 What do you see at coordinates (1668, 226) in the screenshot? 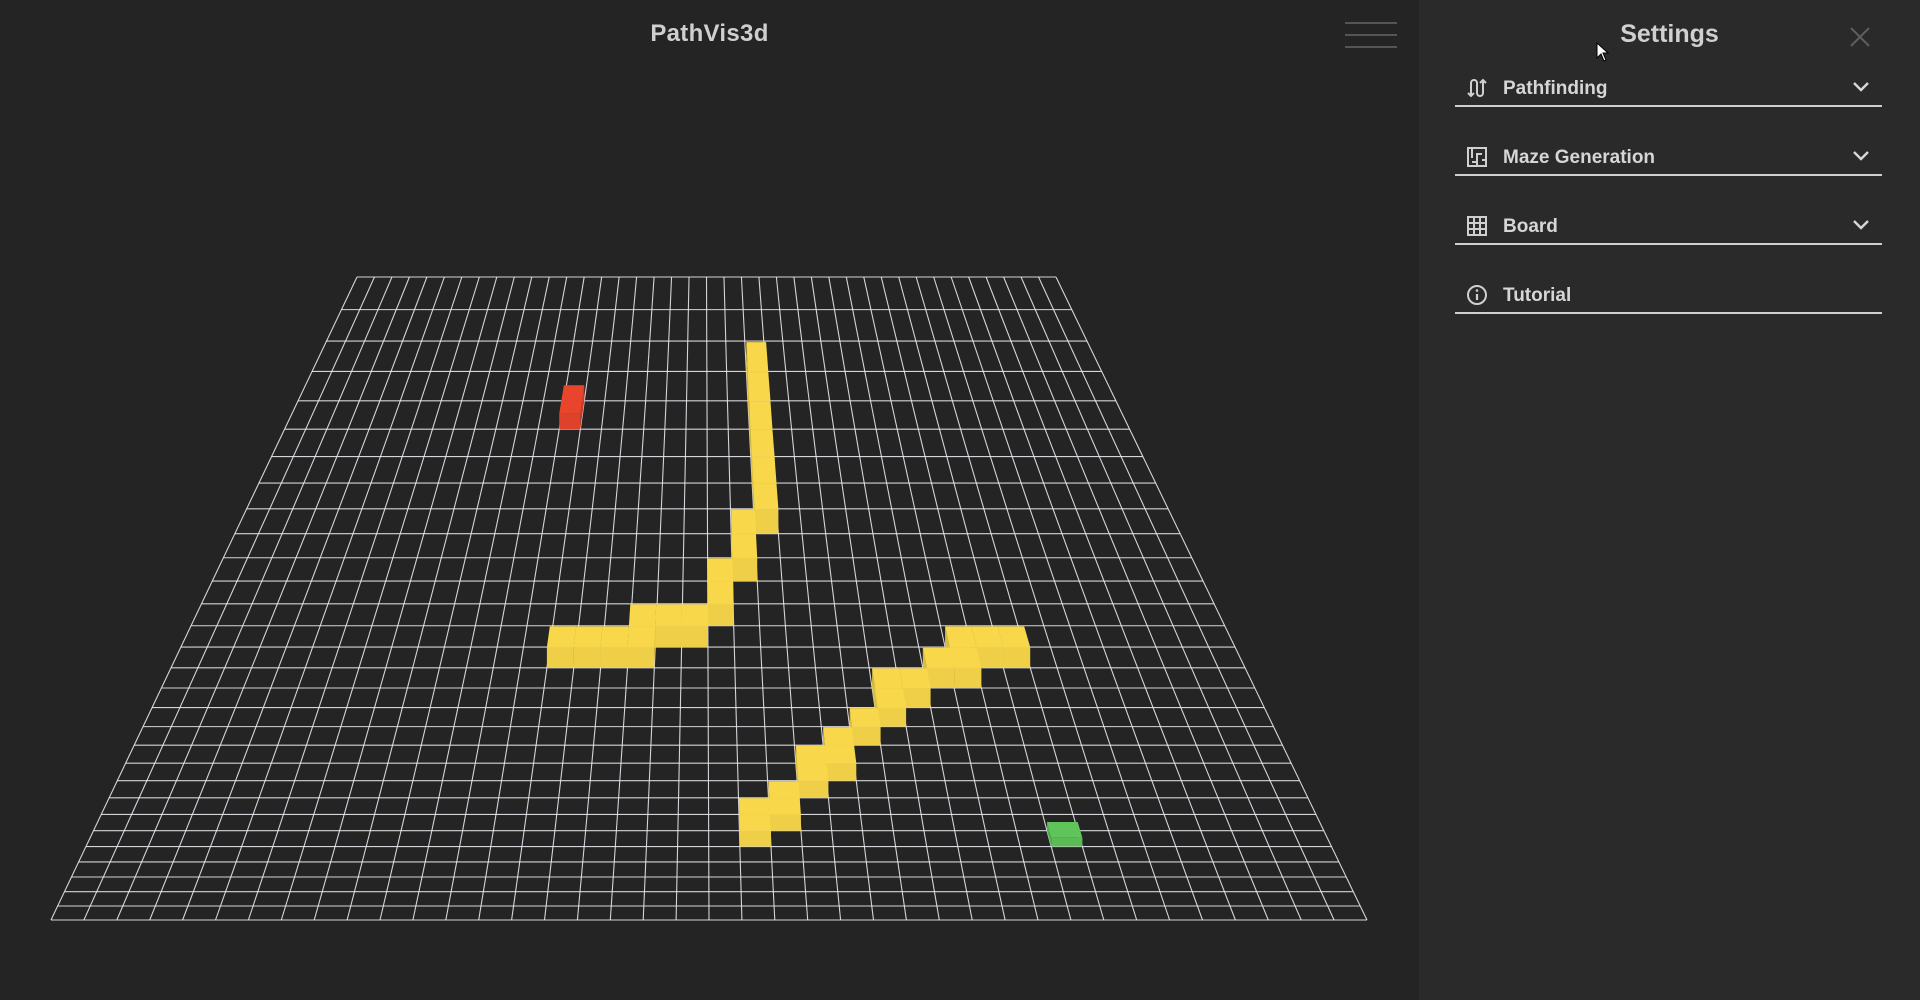
I see `section-board: Board` at bounding box center [1668, 226].